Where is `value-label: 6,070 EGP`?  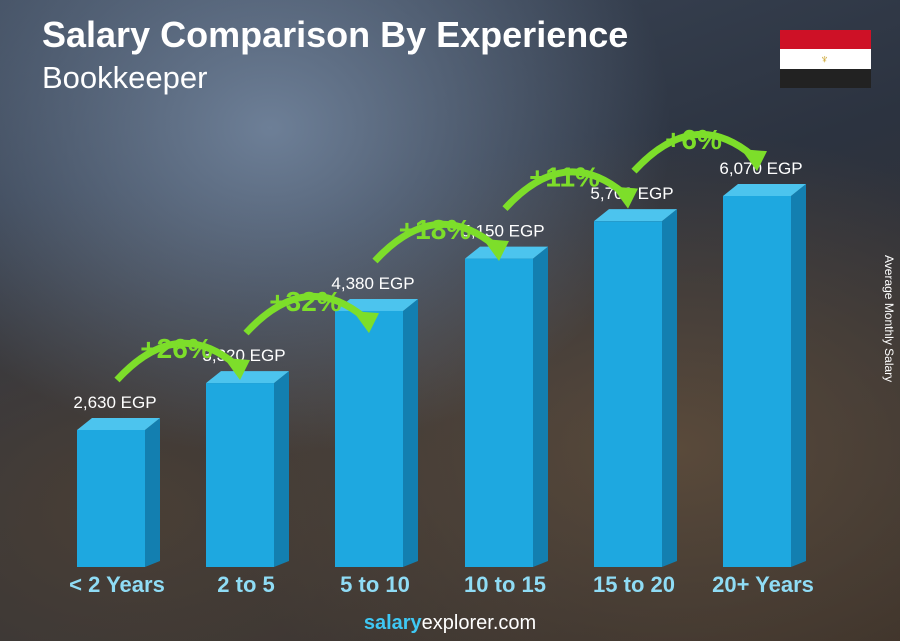
value-label: 6,070 EGP is located at coordinates (760, 168).